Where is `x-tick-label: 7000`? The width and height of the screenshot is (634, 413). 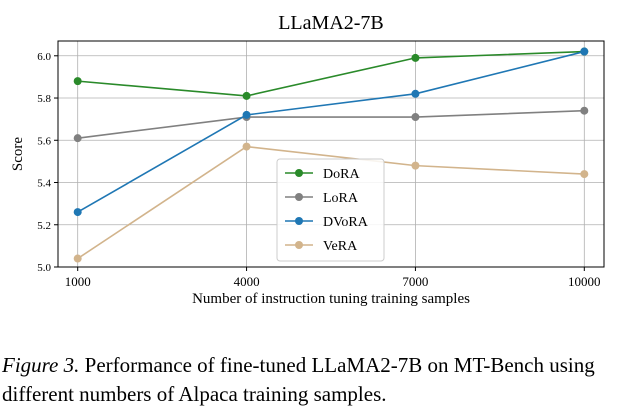 x-tick-label: 7000 is located at coordinates (415, 281).